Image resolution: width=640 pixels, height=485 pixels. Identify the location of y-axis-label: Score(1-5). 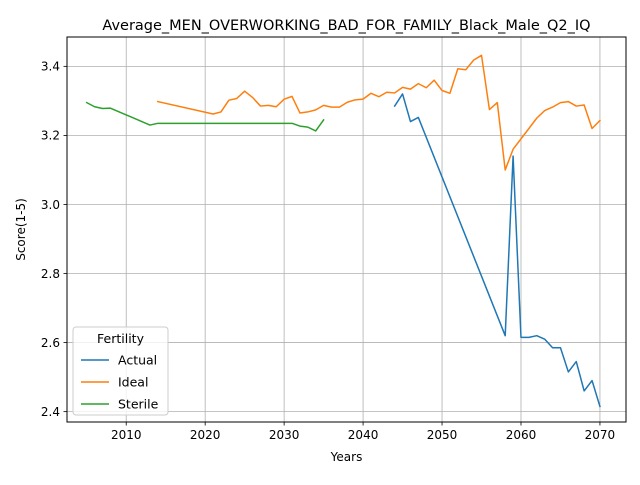
(21, 229).